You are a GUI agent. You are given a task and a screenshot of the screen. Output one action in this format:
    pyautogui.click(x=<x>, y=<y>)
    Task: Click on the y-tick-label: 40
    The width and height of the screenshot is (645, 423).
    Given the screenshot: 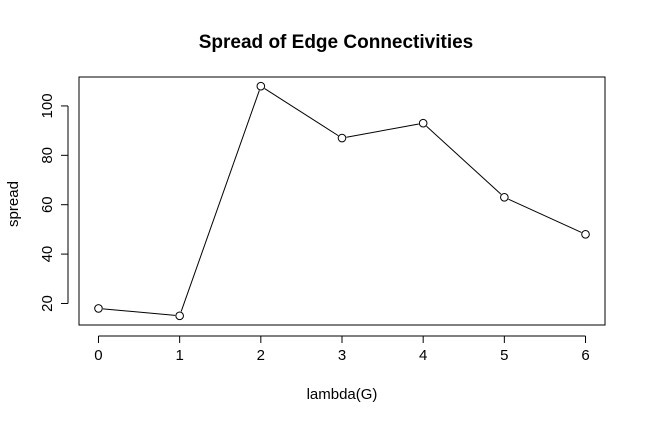 What is the action you would take?
    pyautogui.click(x=47, y=254)
    